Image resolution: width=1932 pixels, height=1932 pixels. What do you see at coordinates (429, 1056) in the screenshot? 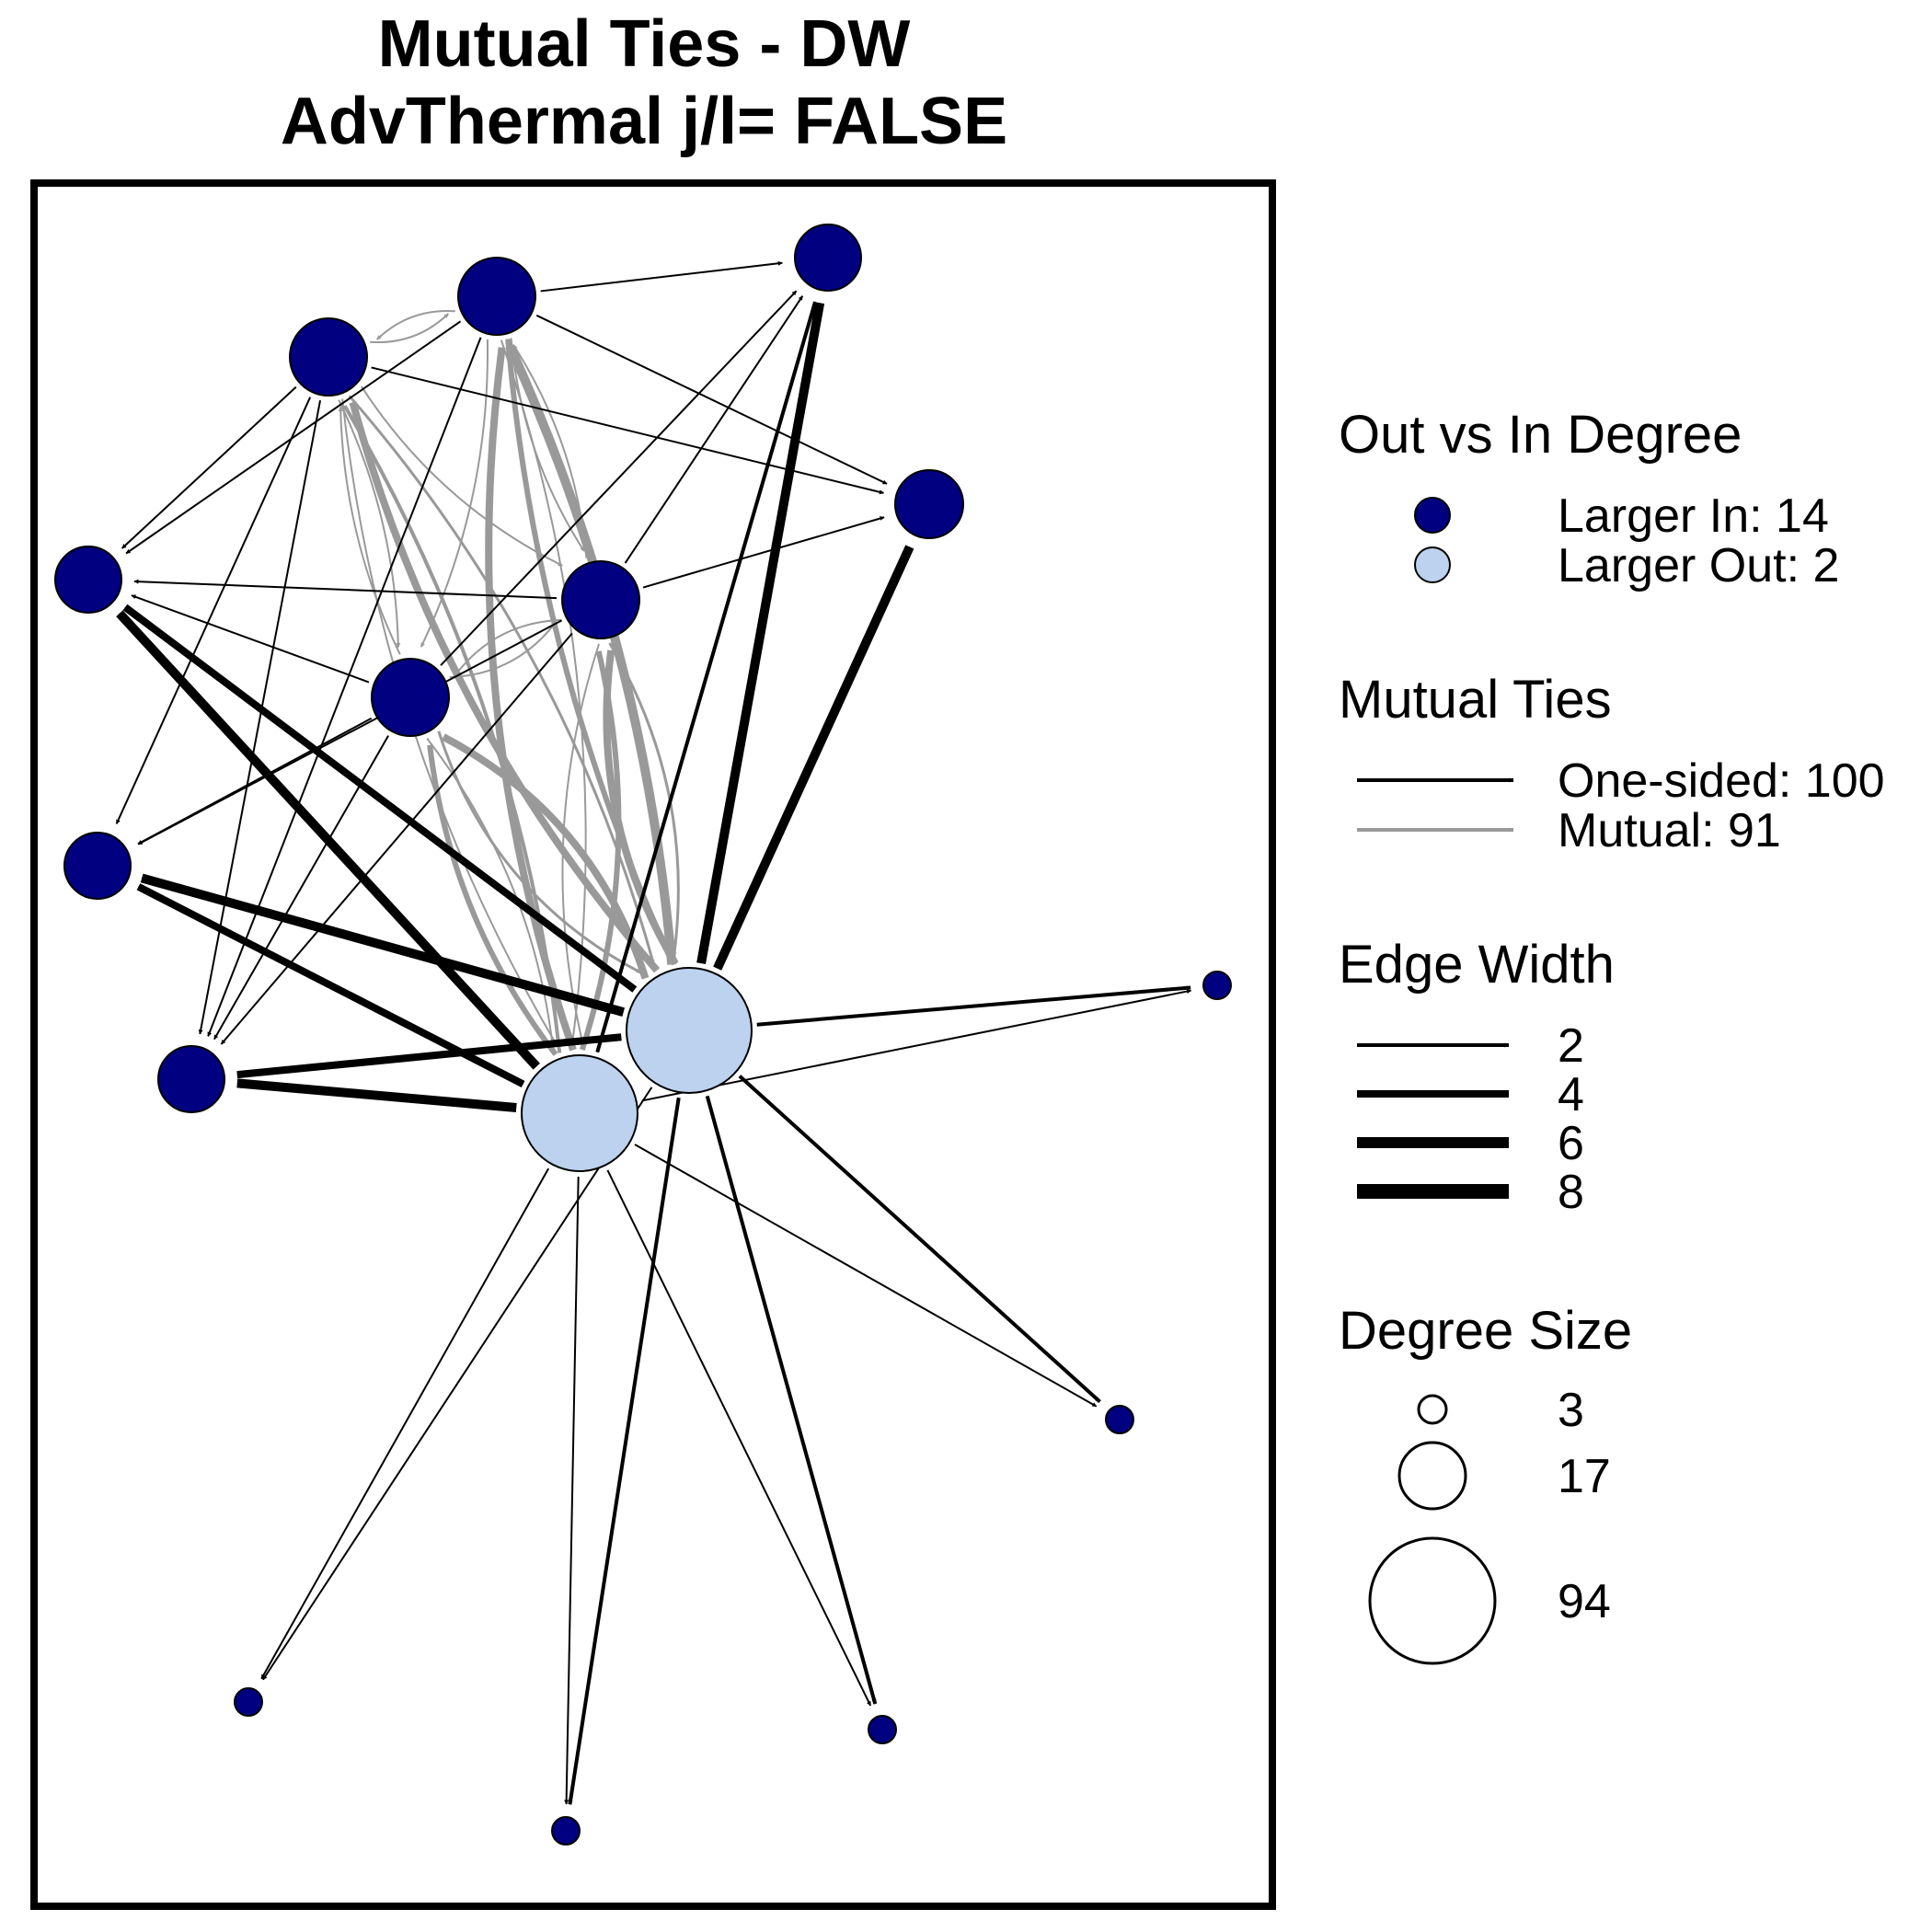
I see `edge-o1-to-n9` at bounding box center [429, 1056].